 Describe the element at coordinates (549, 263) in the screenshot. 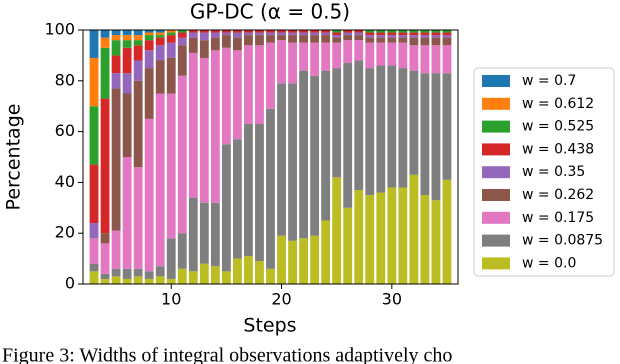

I see `legend-label: w = 0.0` at that location.